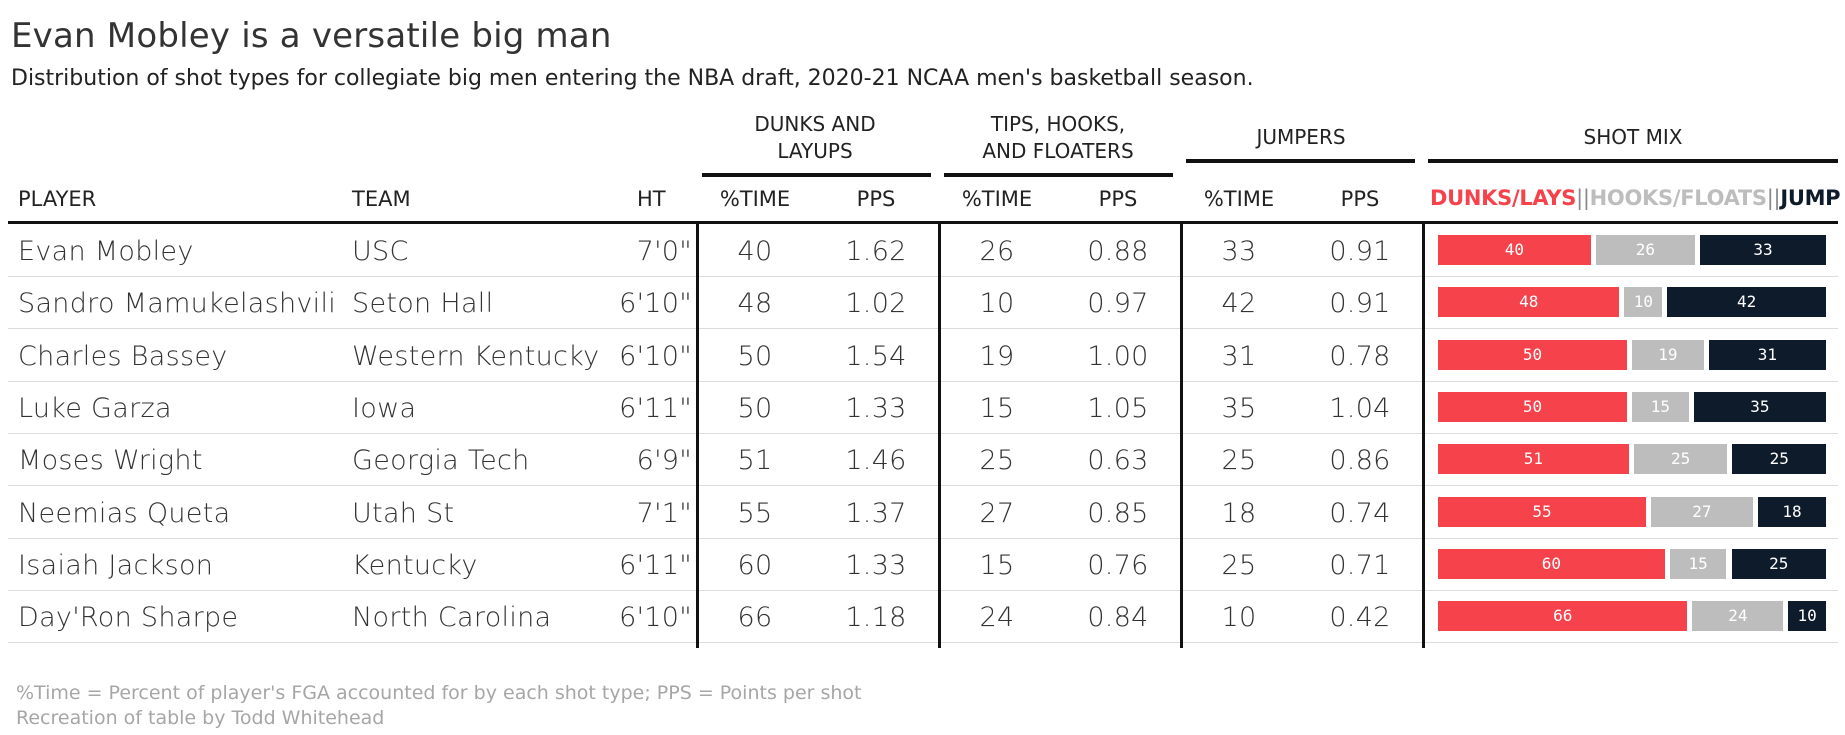  I want to click on cell-team: Iowa, so click(384, 408).